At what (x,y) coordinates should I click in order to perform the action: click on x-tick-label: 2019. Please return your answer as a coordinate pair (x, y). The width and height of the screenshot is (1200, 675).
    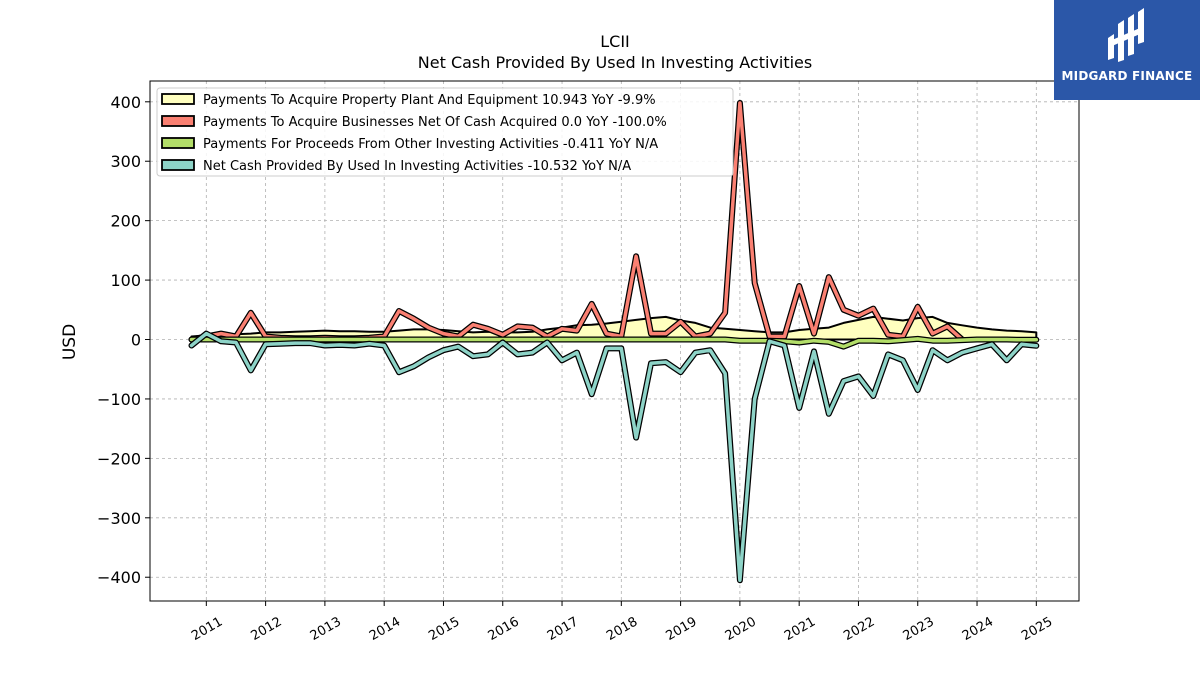
    Looking at the image, I should click on (681, 629).